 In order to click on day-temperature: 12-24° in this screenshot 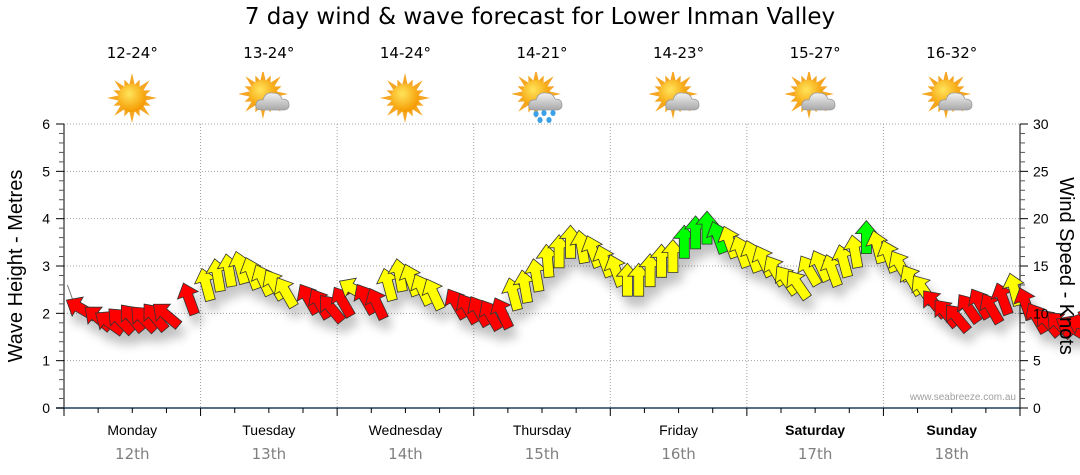, I will do `click(132, 53)`.